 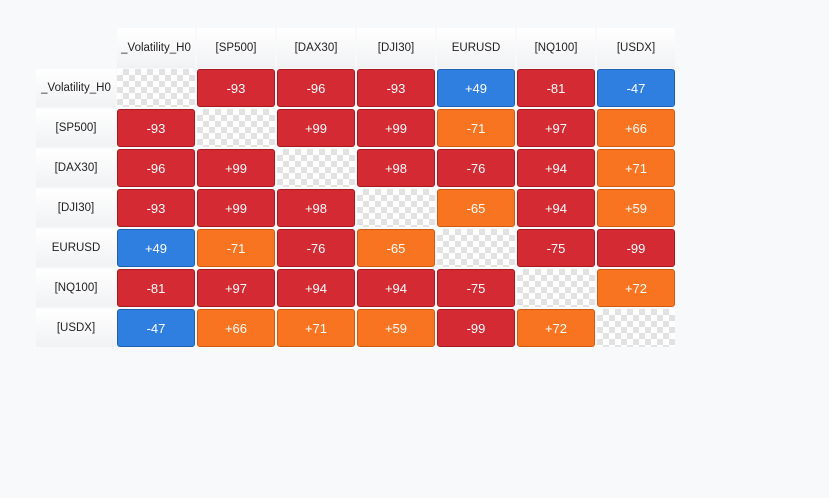 I want to click on row-header: [SP500], so click(x=76, y=128).